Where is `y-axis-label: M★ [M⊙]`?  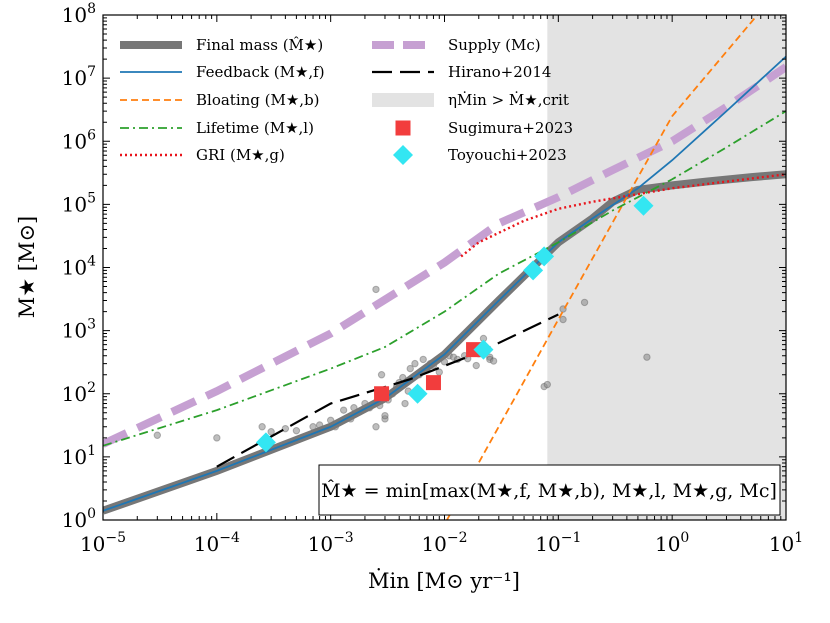
y-axis-label: M★ [M⊙] is located at coordinates (27, 267).